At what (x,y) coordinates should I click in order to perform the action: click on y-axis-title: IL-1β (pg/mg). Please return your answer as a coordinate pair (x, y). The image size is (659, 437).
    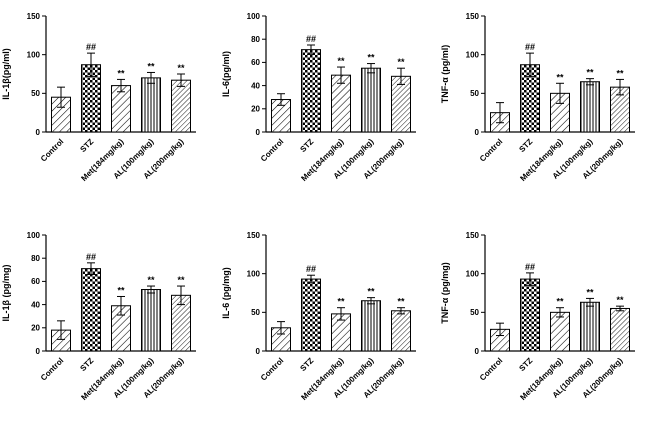
    Looking at the image, I should click on (6, 292).